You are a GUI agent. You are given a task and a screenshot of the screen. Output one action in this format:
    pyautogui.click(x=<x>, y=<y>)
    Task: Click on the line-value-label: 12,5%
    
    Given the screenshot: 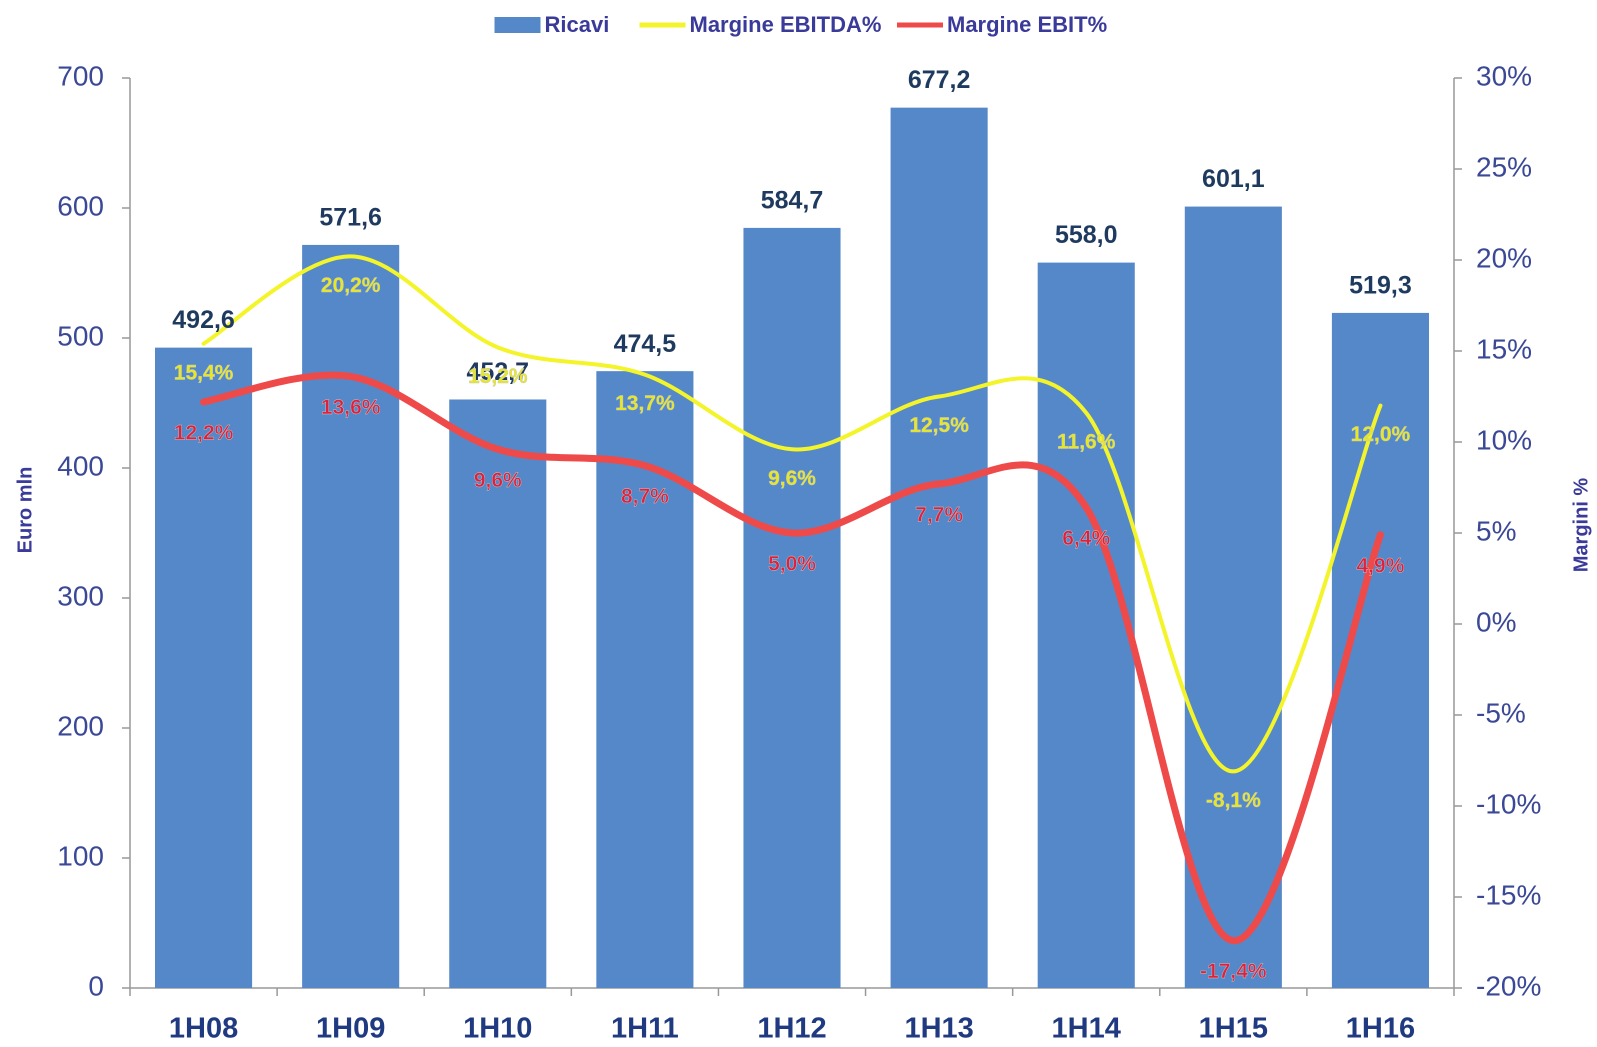 What is the action you would take?
    pyautogui.click(x=939, y=425)
    